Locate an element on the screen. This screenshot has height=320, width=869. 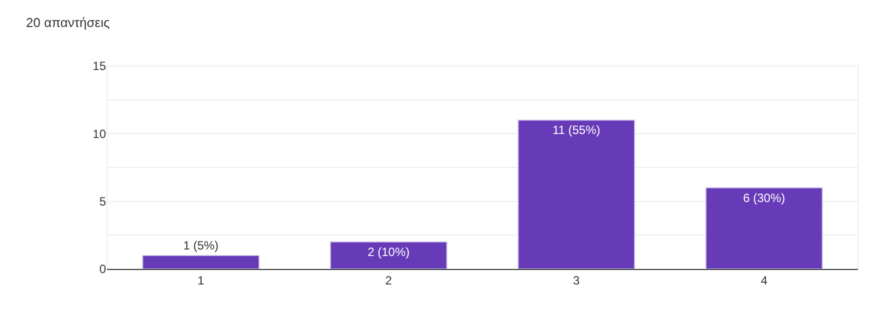
x-tick-label: 4 is located at coordinates (764, 280).